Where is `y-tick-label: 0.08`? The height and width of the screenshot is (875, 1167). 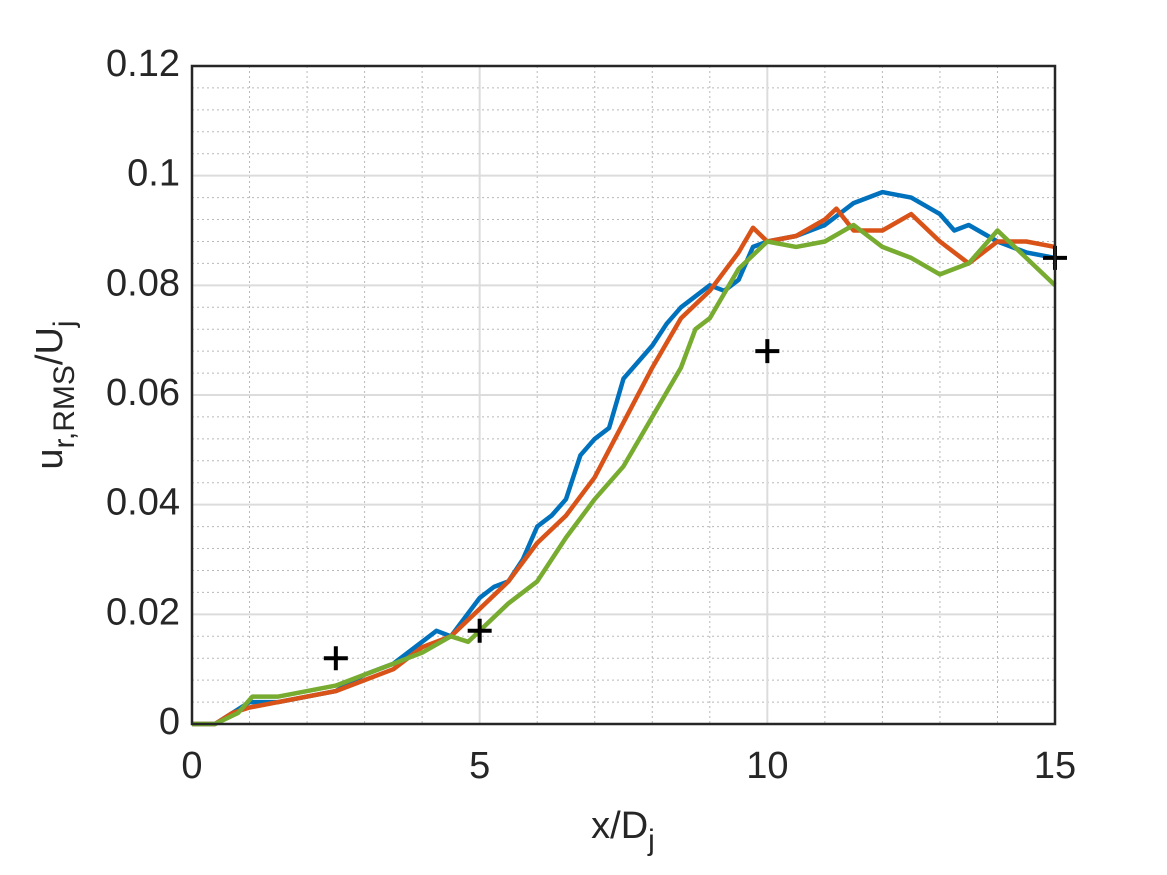 y-tick-label: 0.08 is located at coordinates (143, 283).